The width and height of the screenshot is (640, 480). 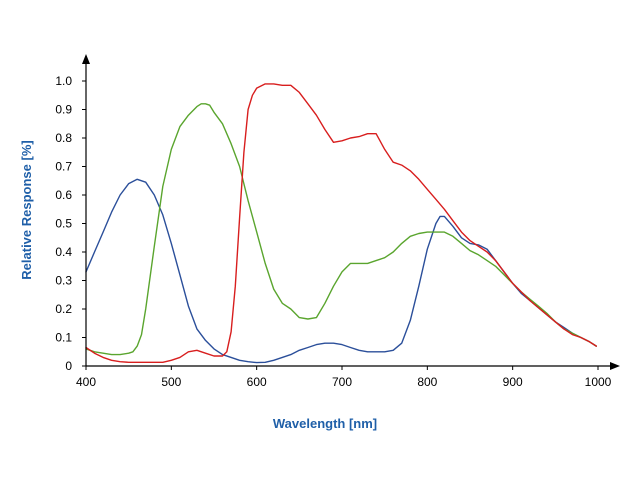 What do you see at coordinates (615, 366) in the screenshot?
I see `x-axis-arrow-icon` at bounding box center [615, 366].